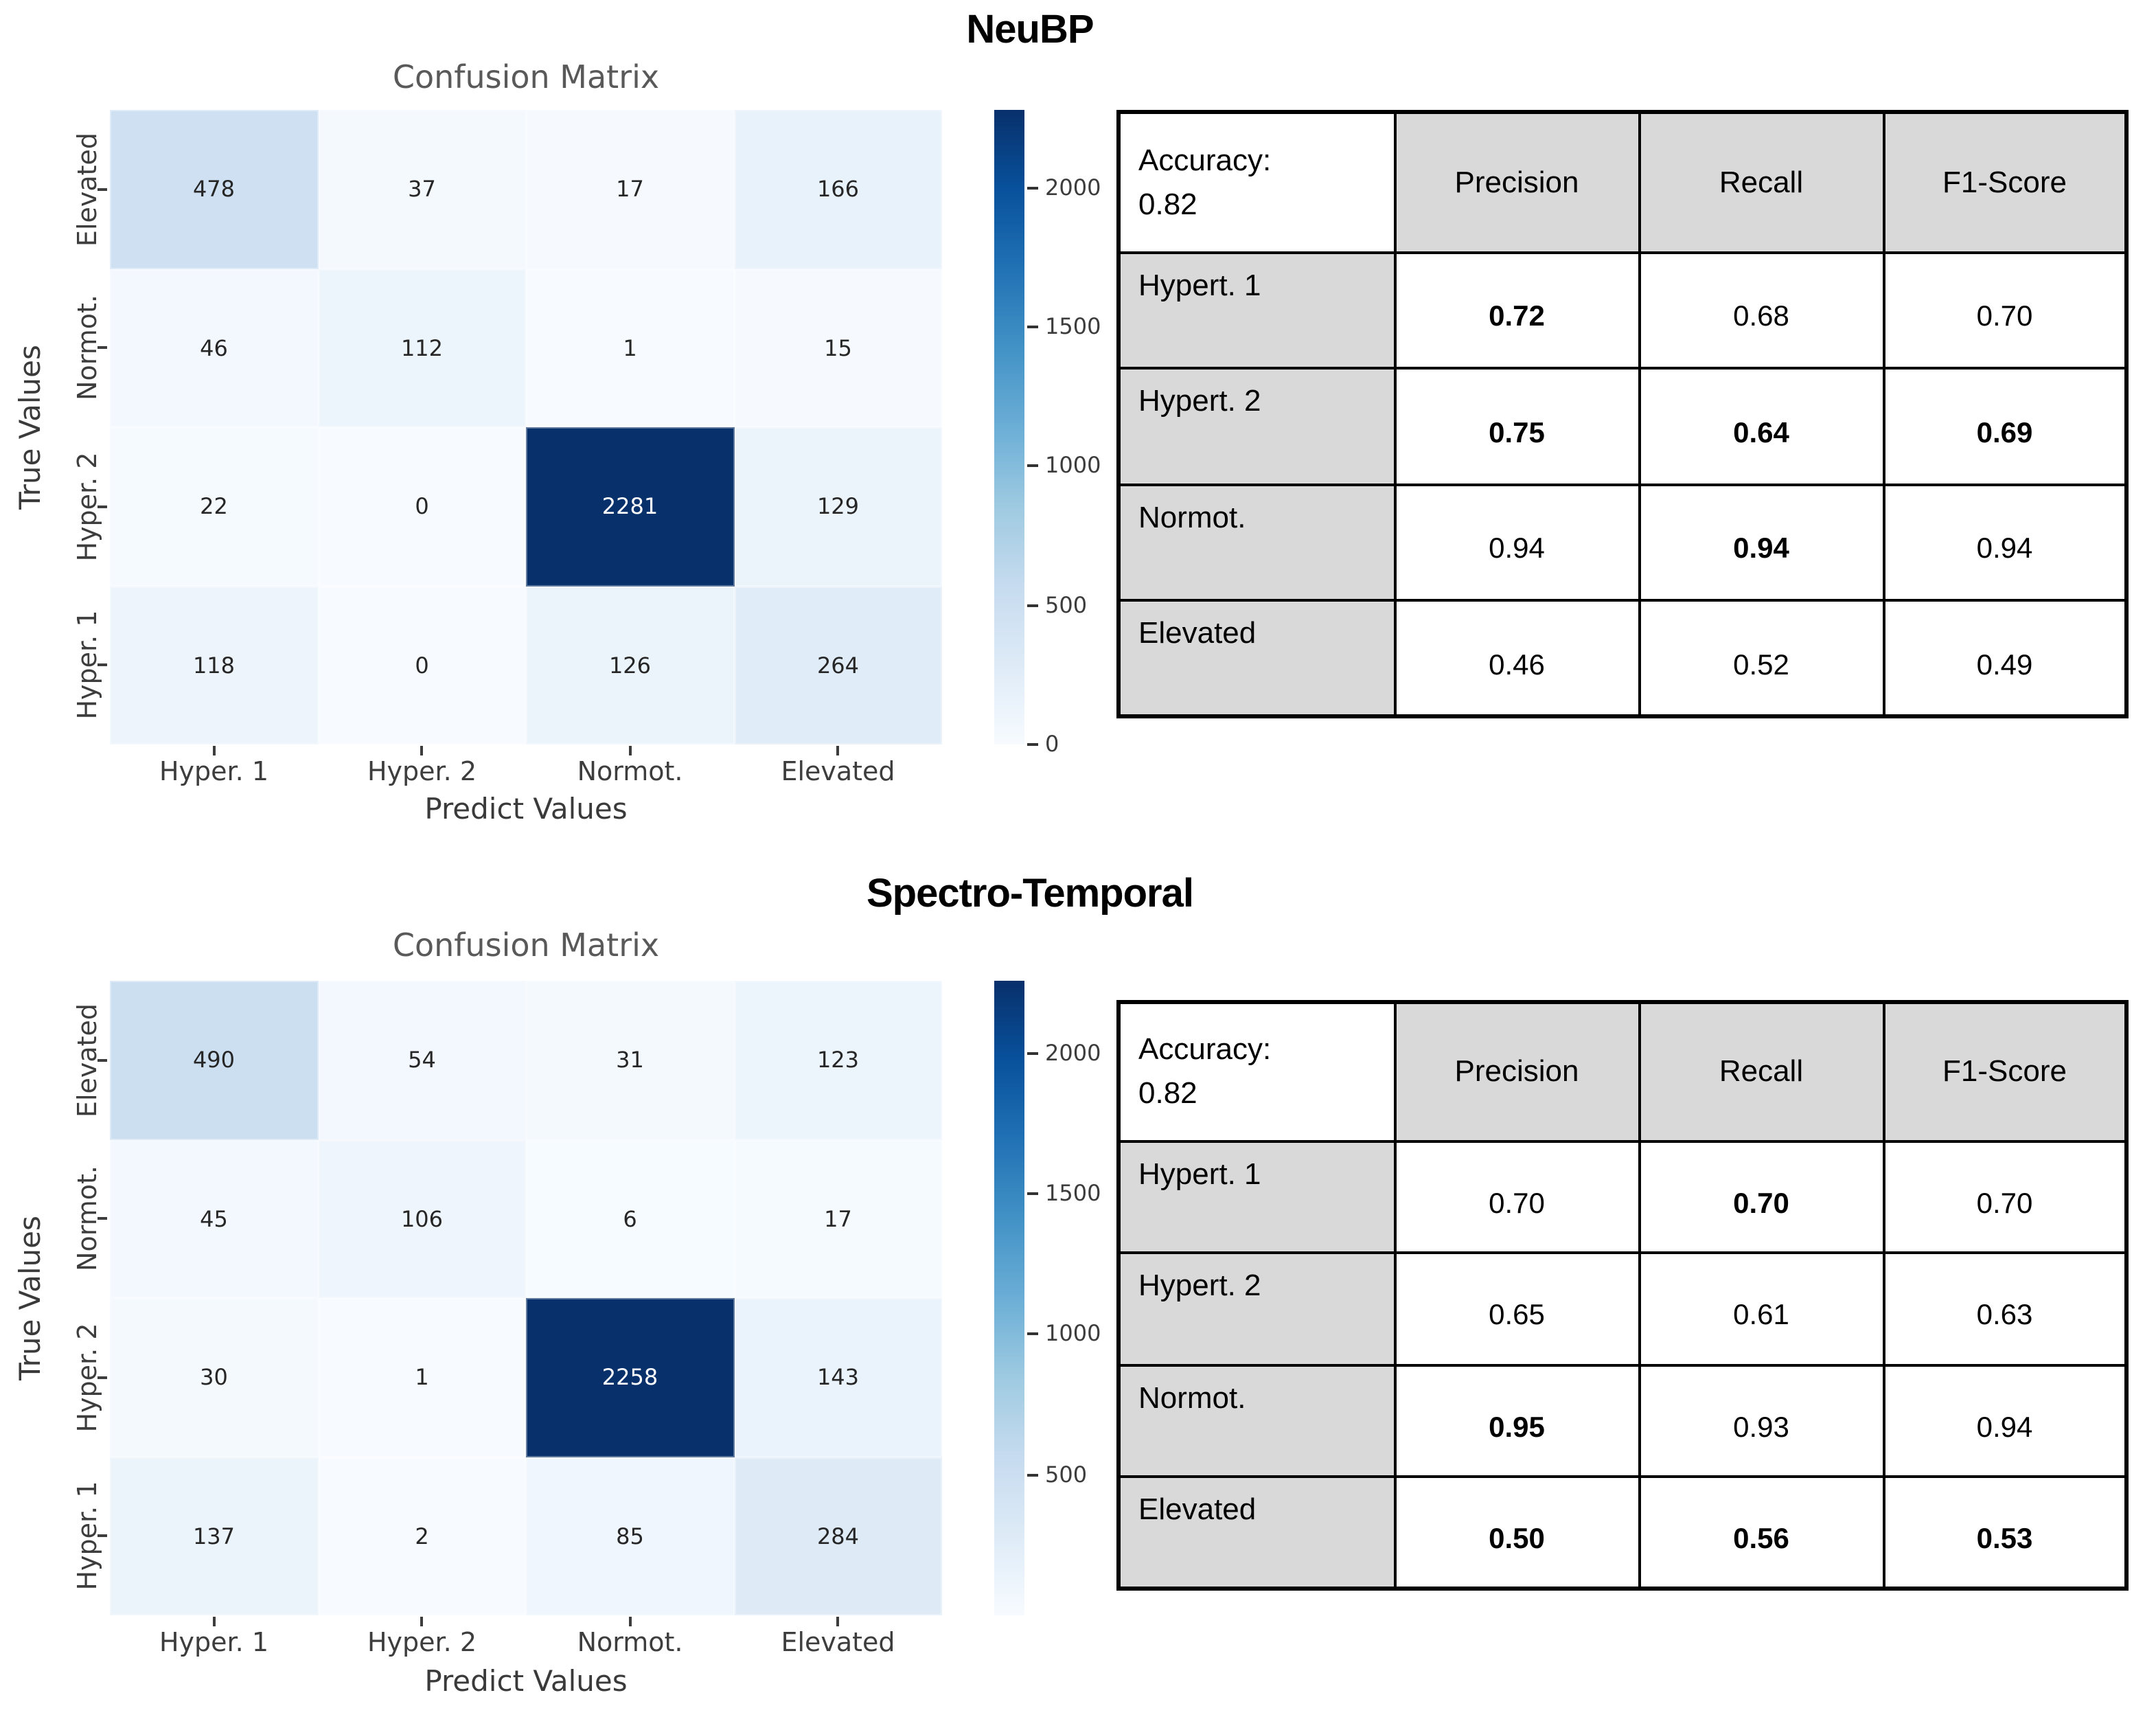  Describe the element at coordinates (838, 1643) in the screenshot. I see `x-tick-label: Elevated` at that location.